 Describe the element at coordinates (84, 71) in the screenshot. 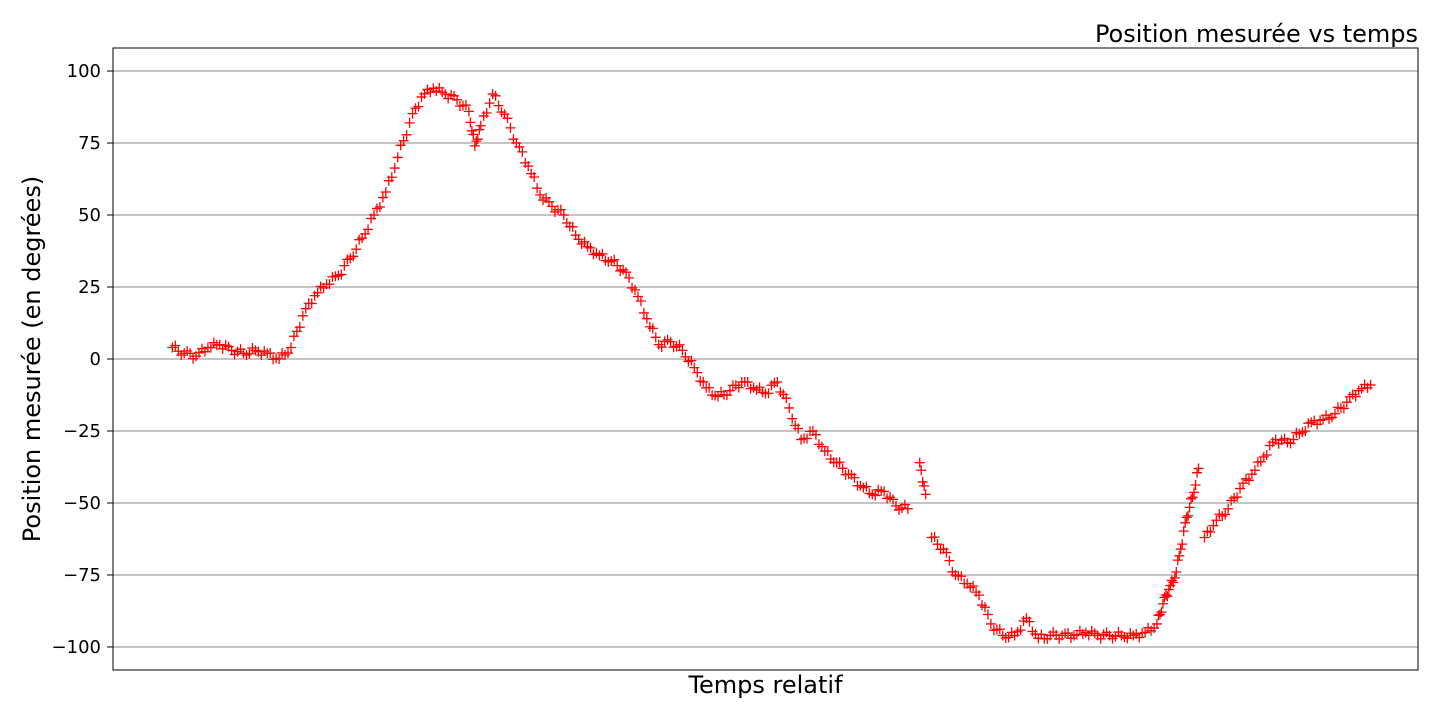

I see `y-tick-label: 100` at that location.